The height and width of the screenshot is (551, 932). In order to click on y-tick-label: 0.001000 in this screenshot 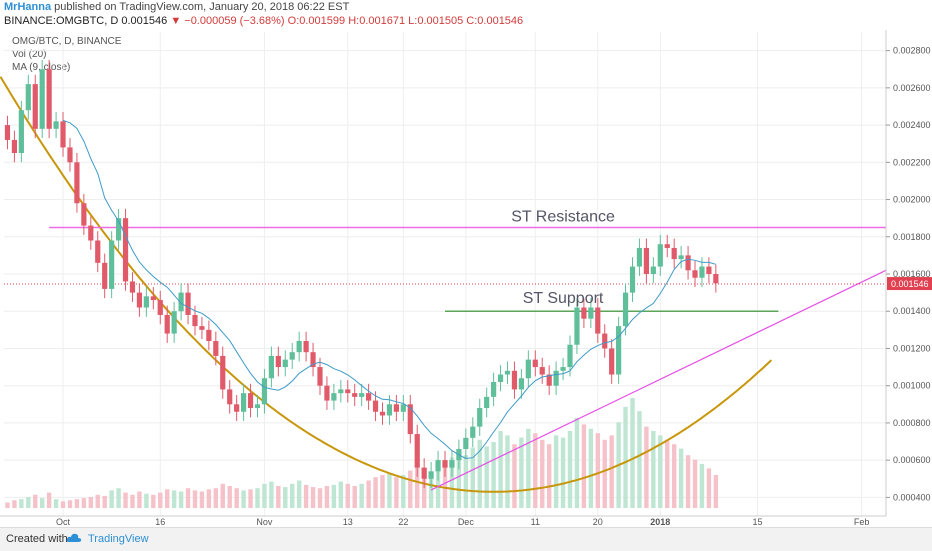, I will do `click(912, 386)`.